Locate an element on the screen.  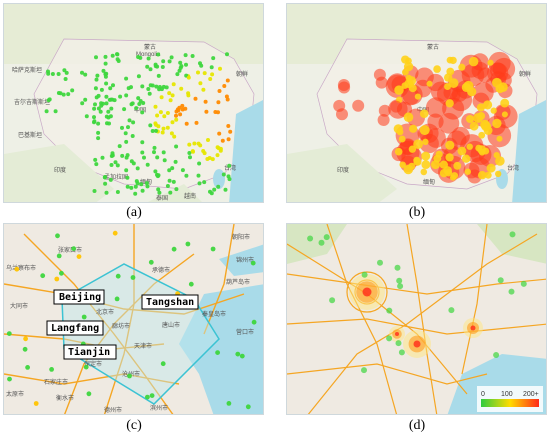
caption-b: (b) is located at coordinates (417, 212).